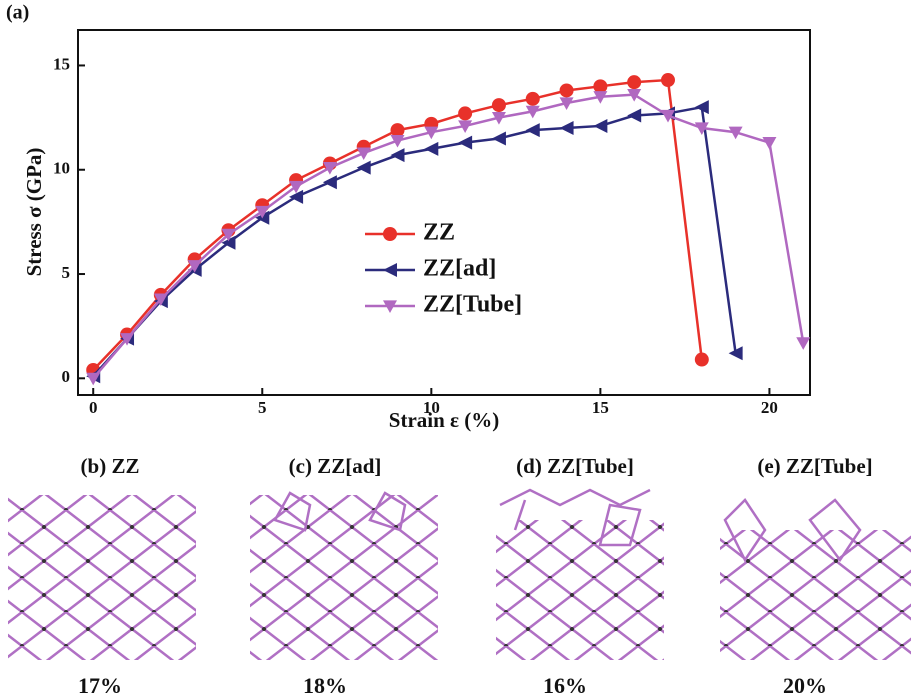 Image resolution: width=911 pixels, height=700 pixels. What do you see at coordinates (600, 407) in the screenshot?
I see `x-tick-label: 15` at bounding box center [600, 407].